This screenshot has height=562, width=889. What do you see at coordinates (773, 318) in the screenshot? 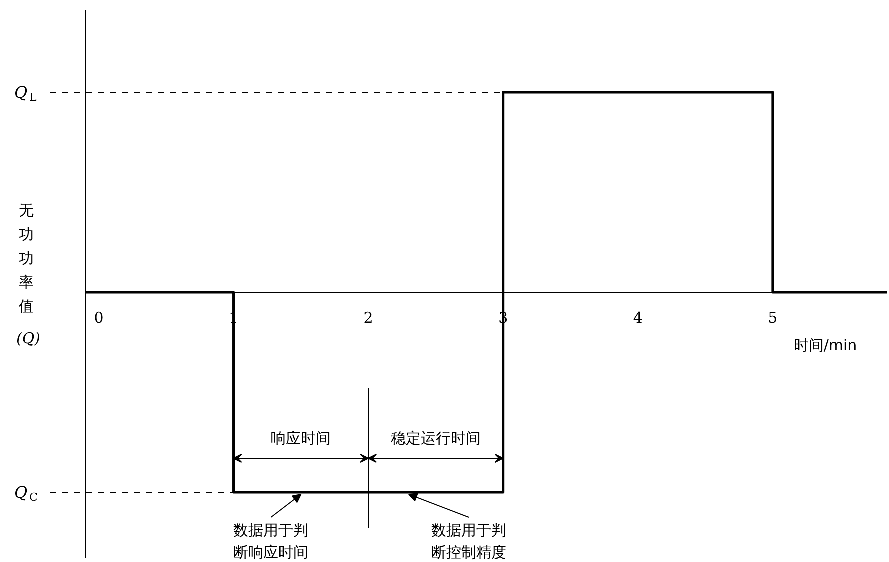
I see `x-tick-label: 5` at bounding box center [773, 318].